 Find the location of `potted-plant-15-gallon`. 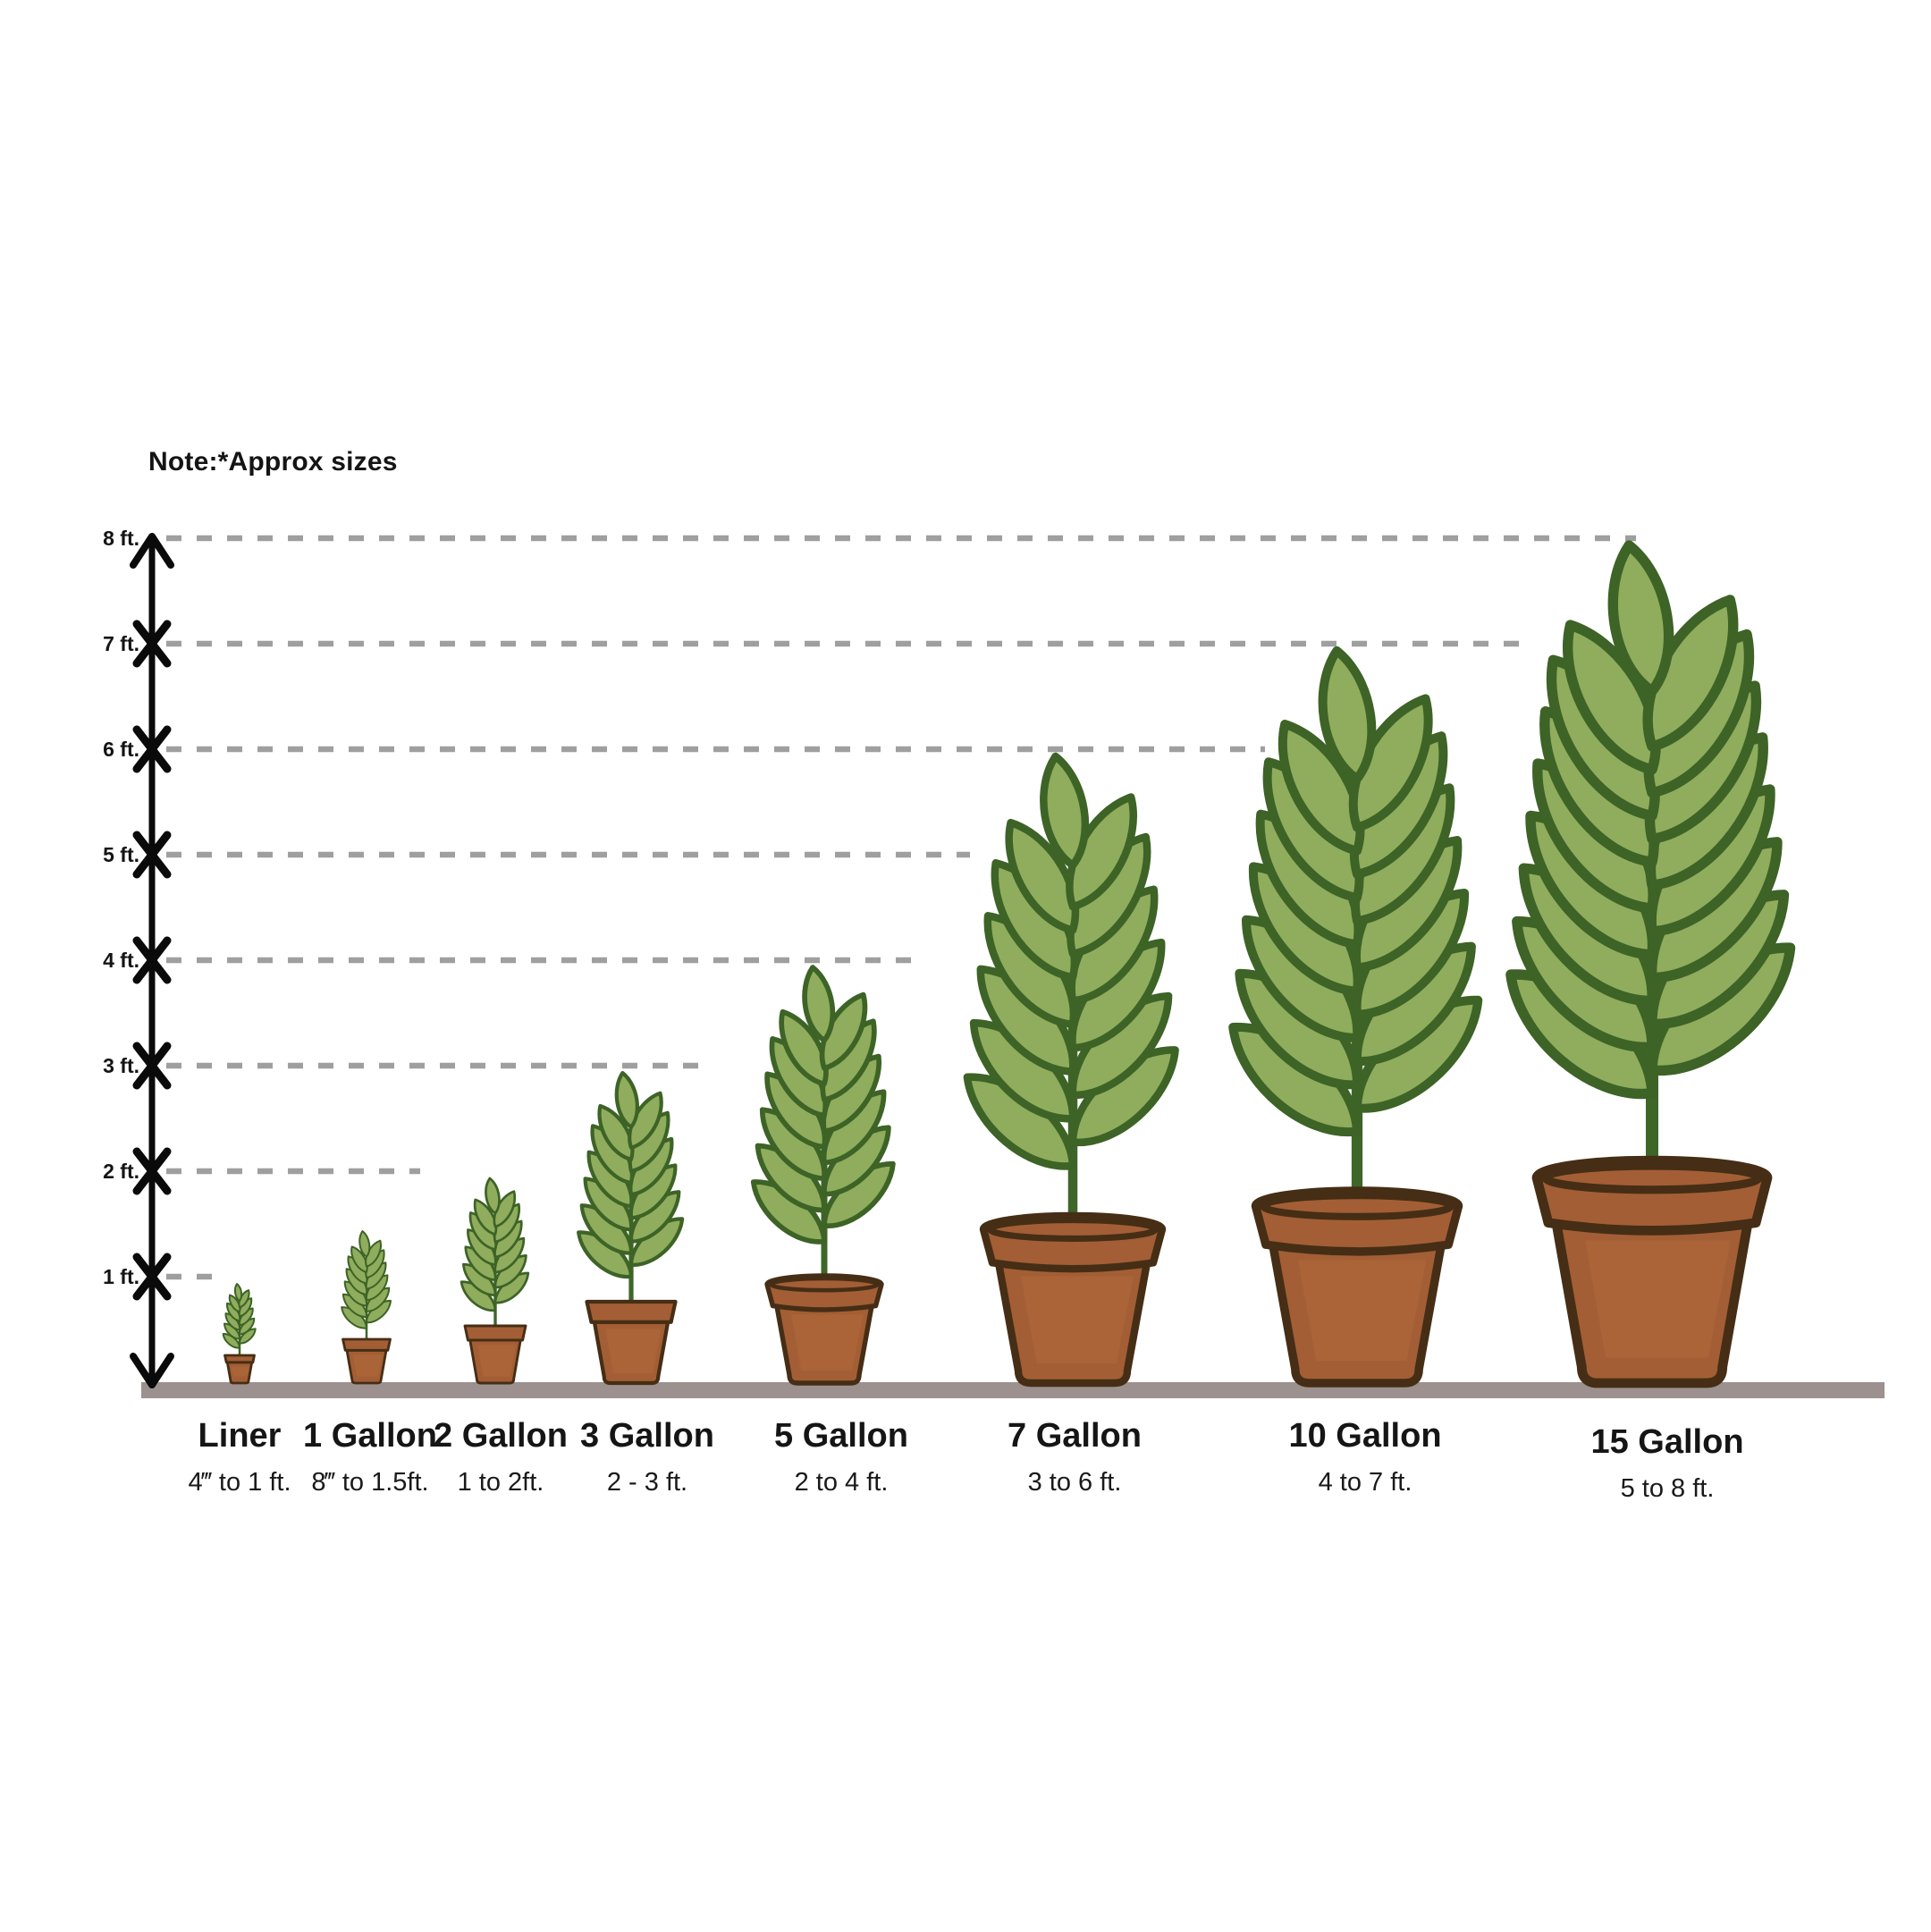

potted-plant-15-gallon is located at coordinates (1650, 964).